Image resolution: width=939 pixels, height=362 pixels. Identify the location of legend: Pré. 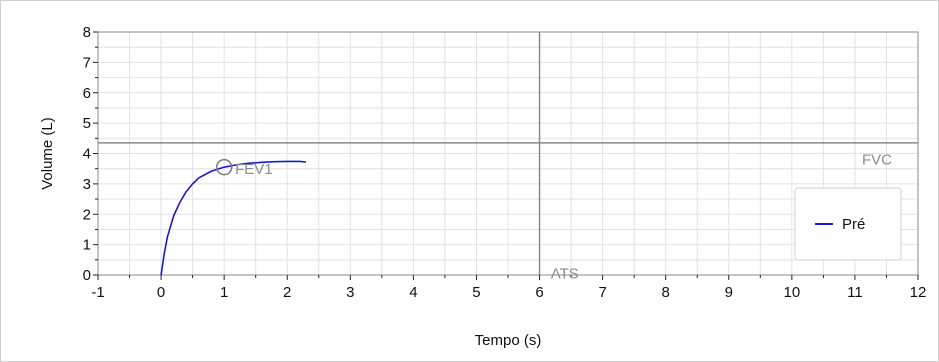
(848, 224).